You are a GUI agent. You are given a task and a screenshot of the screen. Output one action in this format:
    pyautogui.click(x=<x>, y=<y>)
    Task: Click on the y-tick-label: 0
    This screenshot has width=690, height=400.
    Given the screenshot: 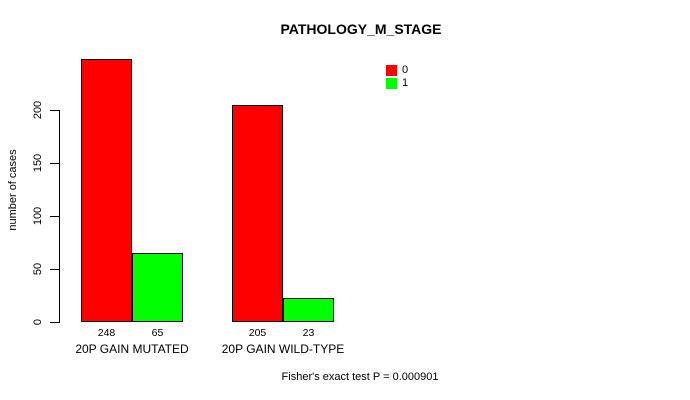 What is the action you would take?
    pyautogui.click(x=38, y=322)
    